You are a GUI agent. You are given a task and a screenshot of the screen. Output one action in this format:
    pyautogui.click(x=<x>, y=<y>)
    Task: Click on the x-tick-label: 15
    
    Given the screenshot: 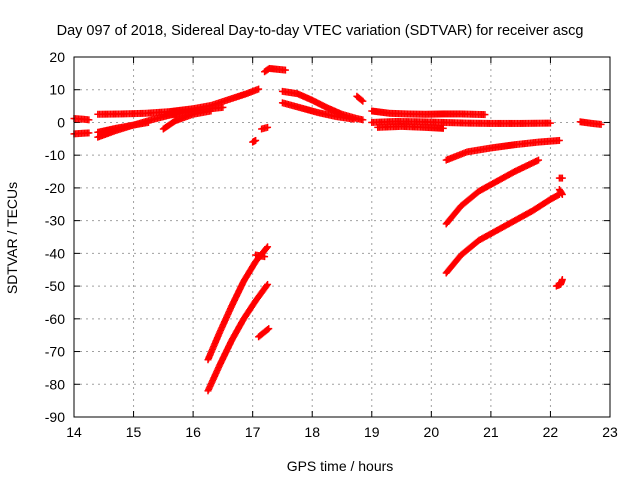 What is the action you would take?
    pyautogui.click(x=134, y=432)
    